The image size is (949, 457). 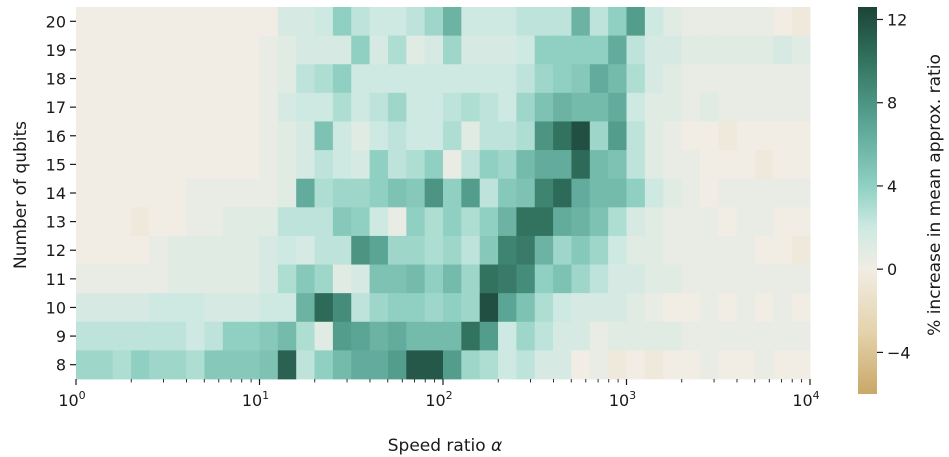 What do you see at coordinates (867, 200) in the screenshot?
I see `colorbar` at bounding box center [867, 200].